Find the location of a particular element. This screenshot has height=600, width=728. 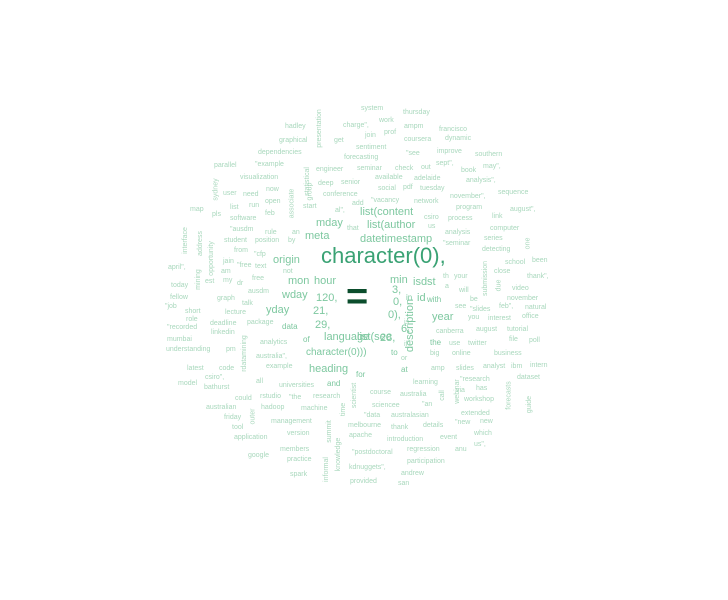

word-map: map is located at coordinates (197, 209).